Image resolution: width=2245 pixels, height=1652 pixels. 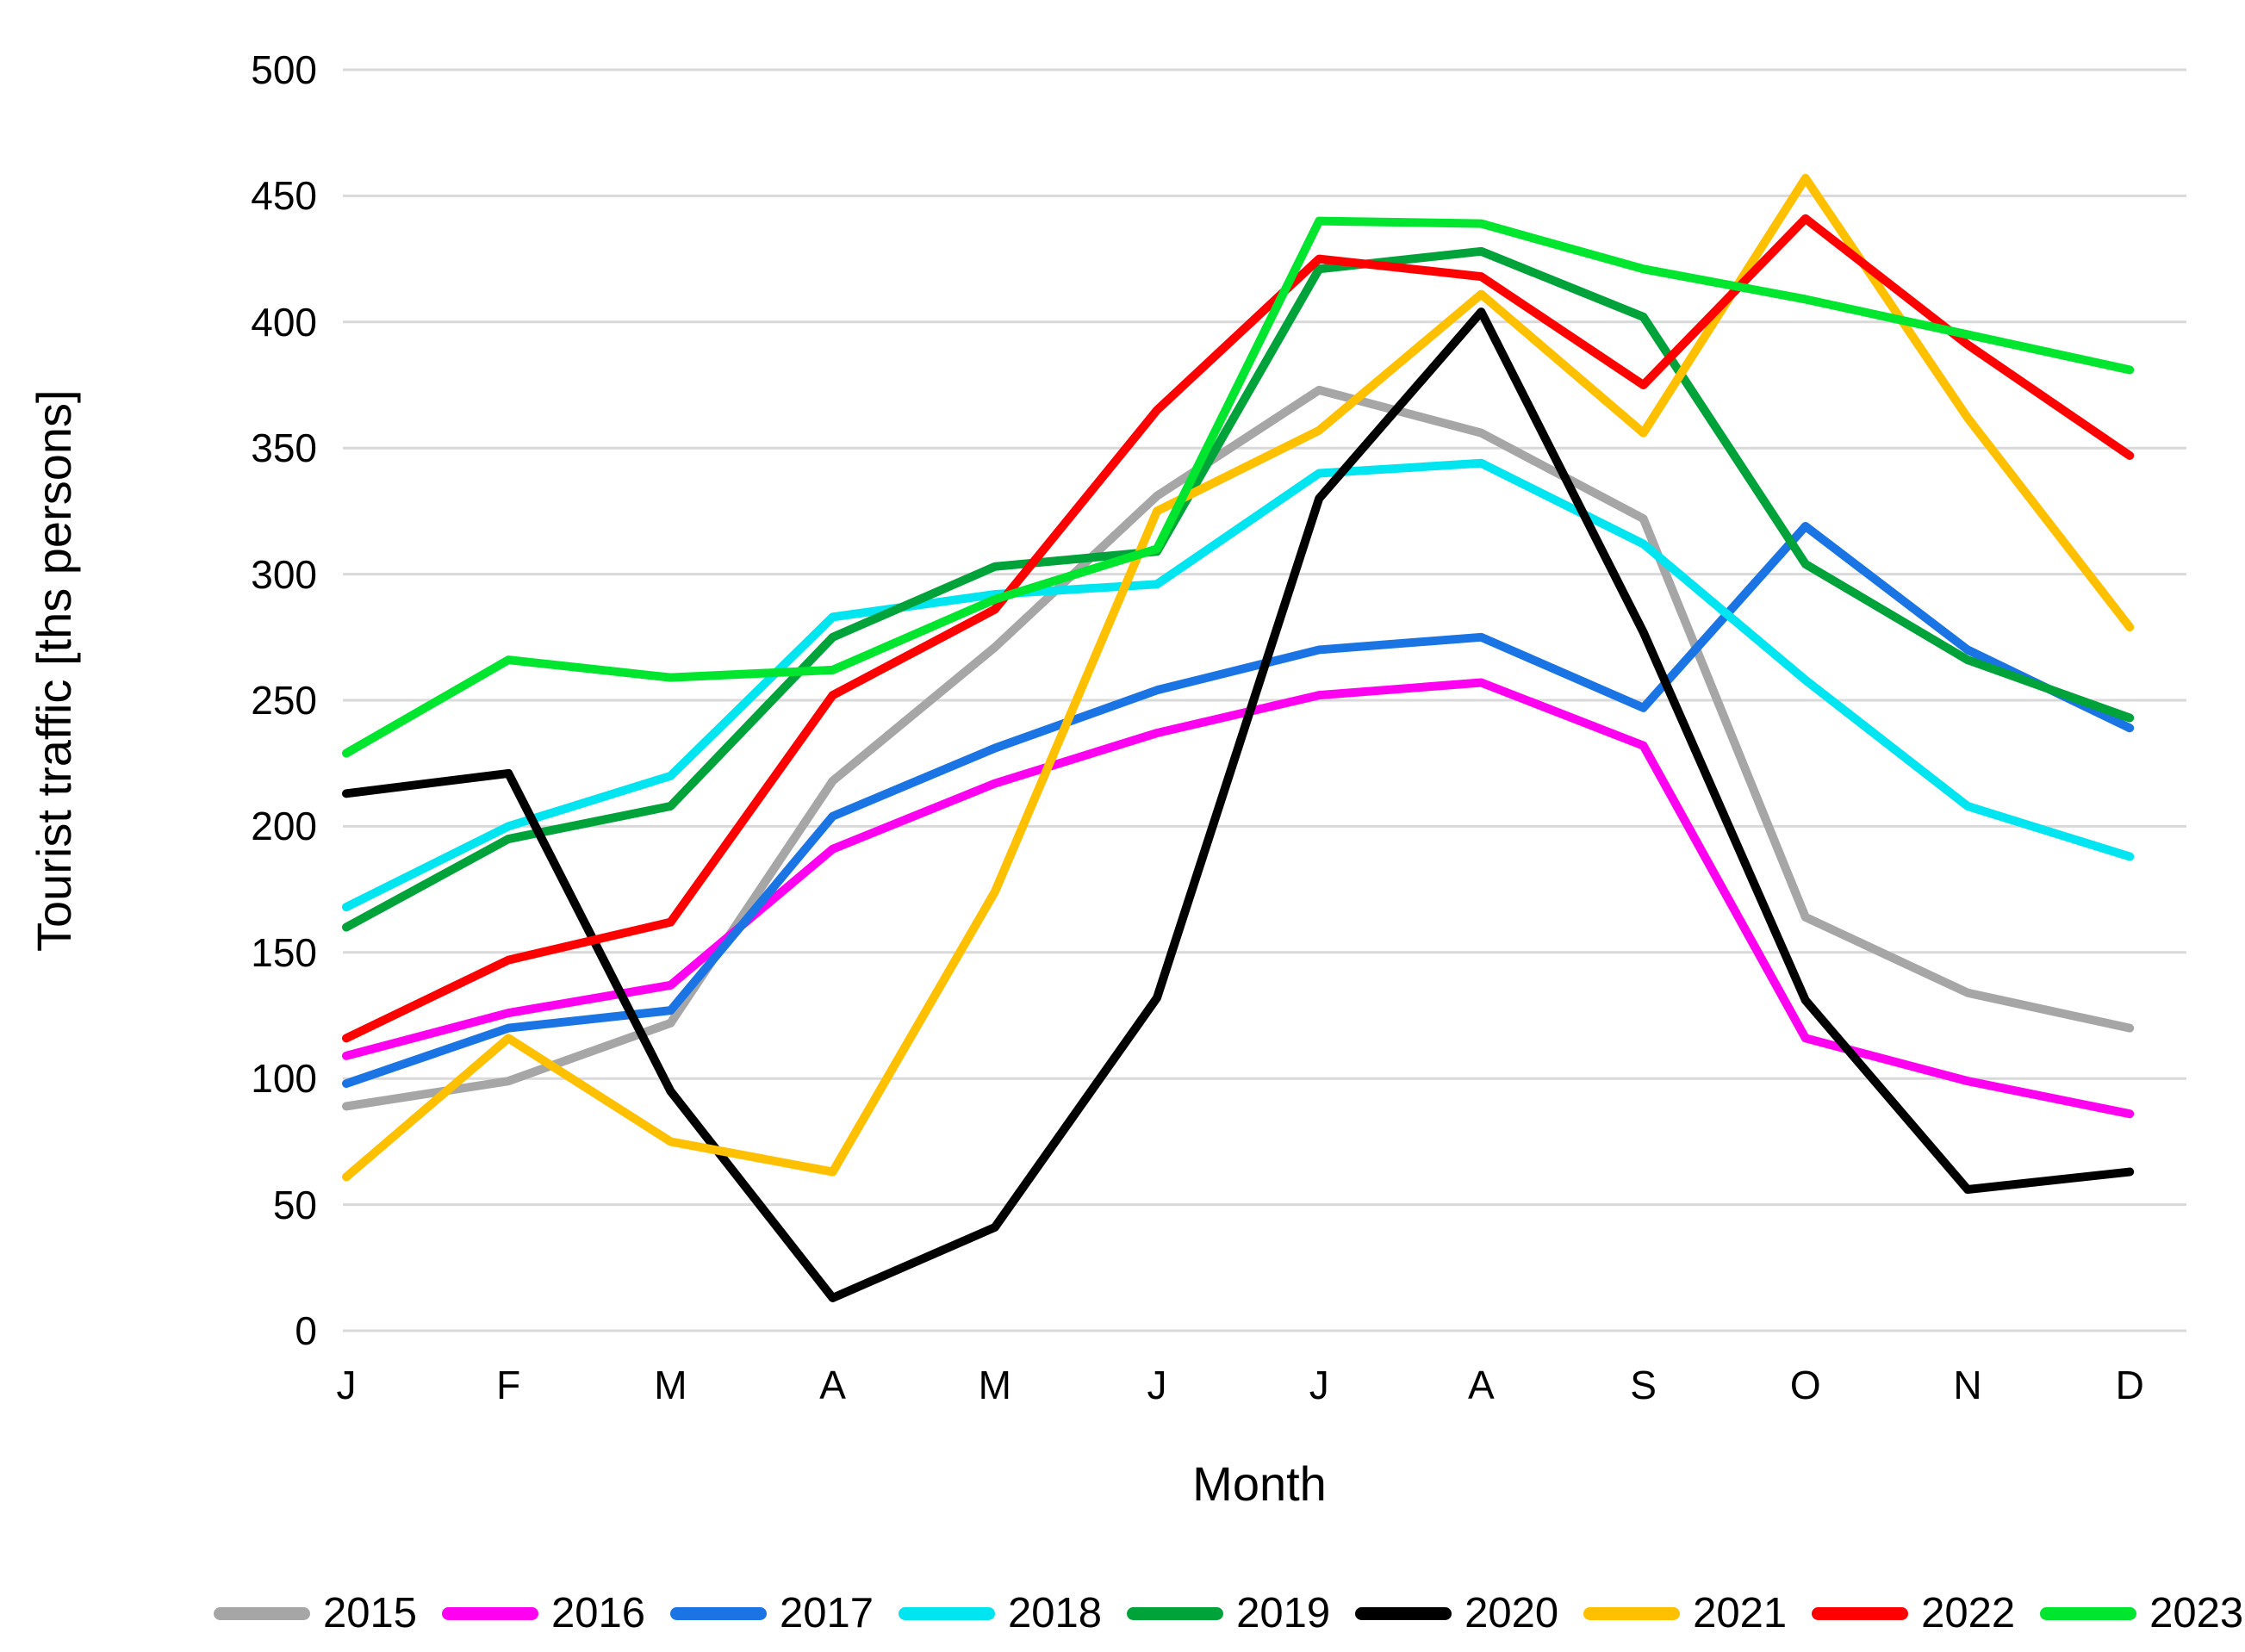 What do you see at coordinates (294, 1204) in the screenshot?
I see `y-tick-label-50: 50` at bounding box center [294, 1204].